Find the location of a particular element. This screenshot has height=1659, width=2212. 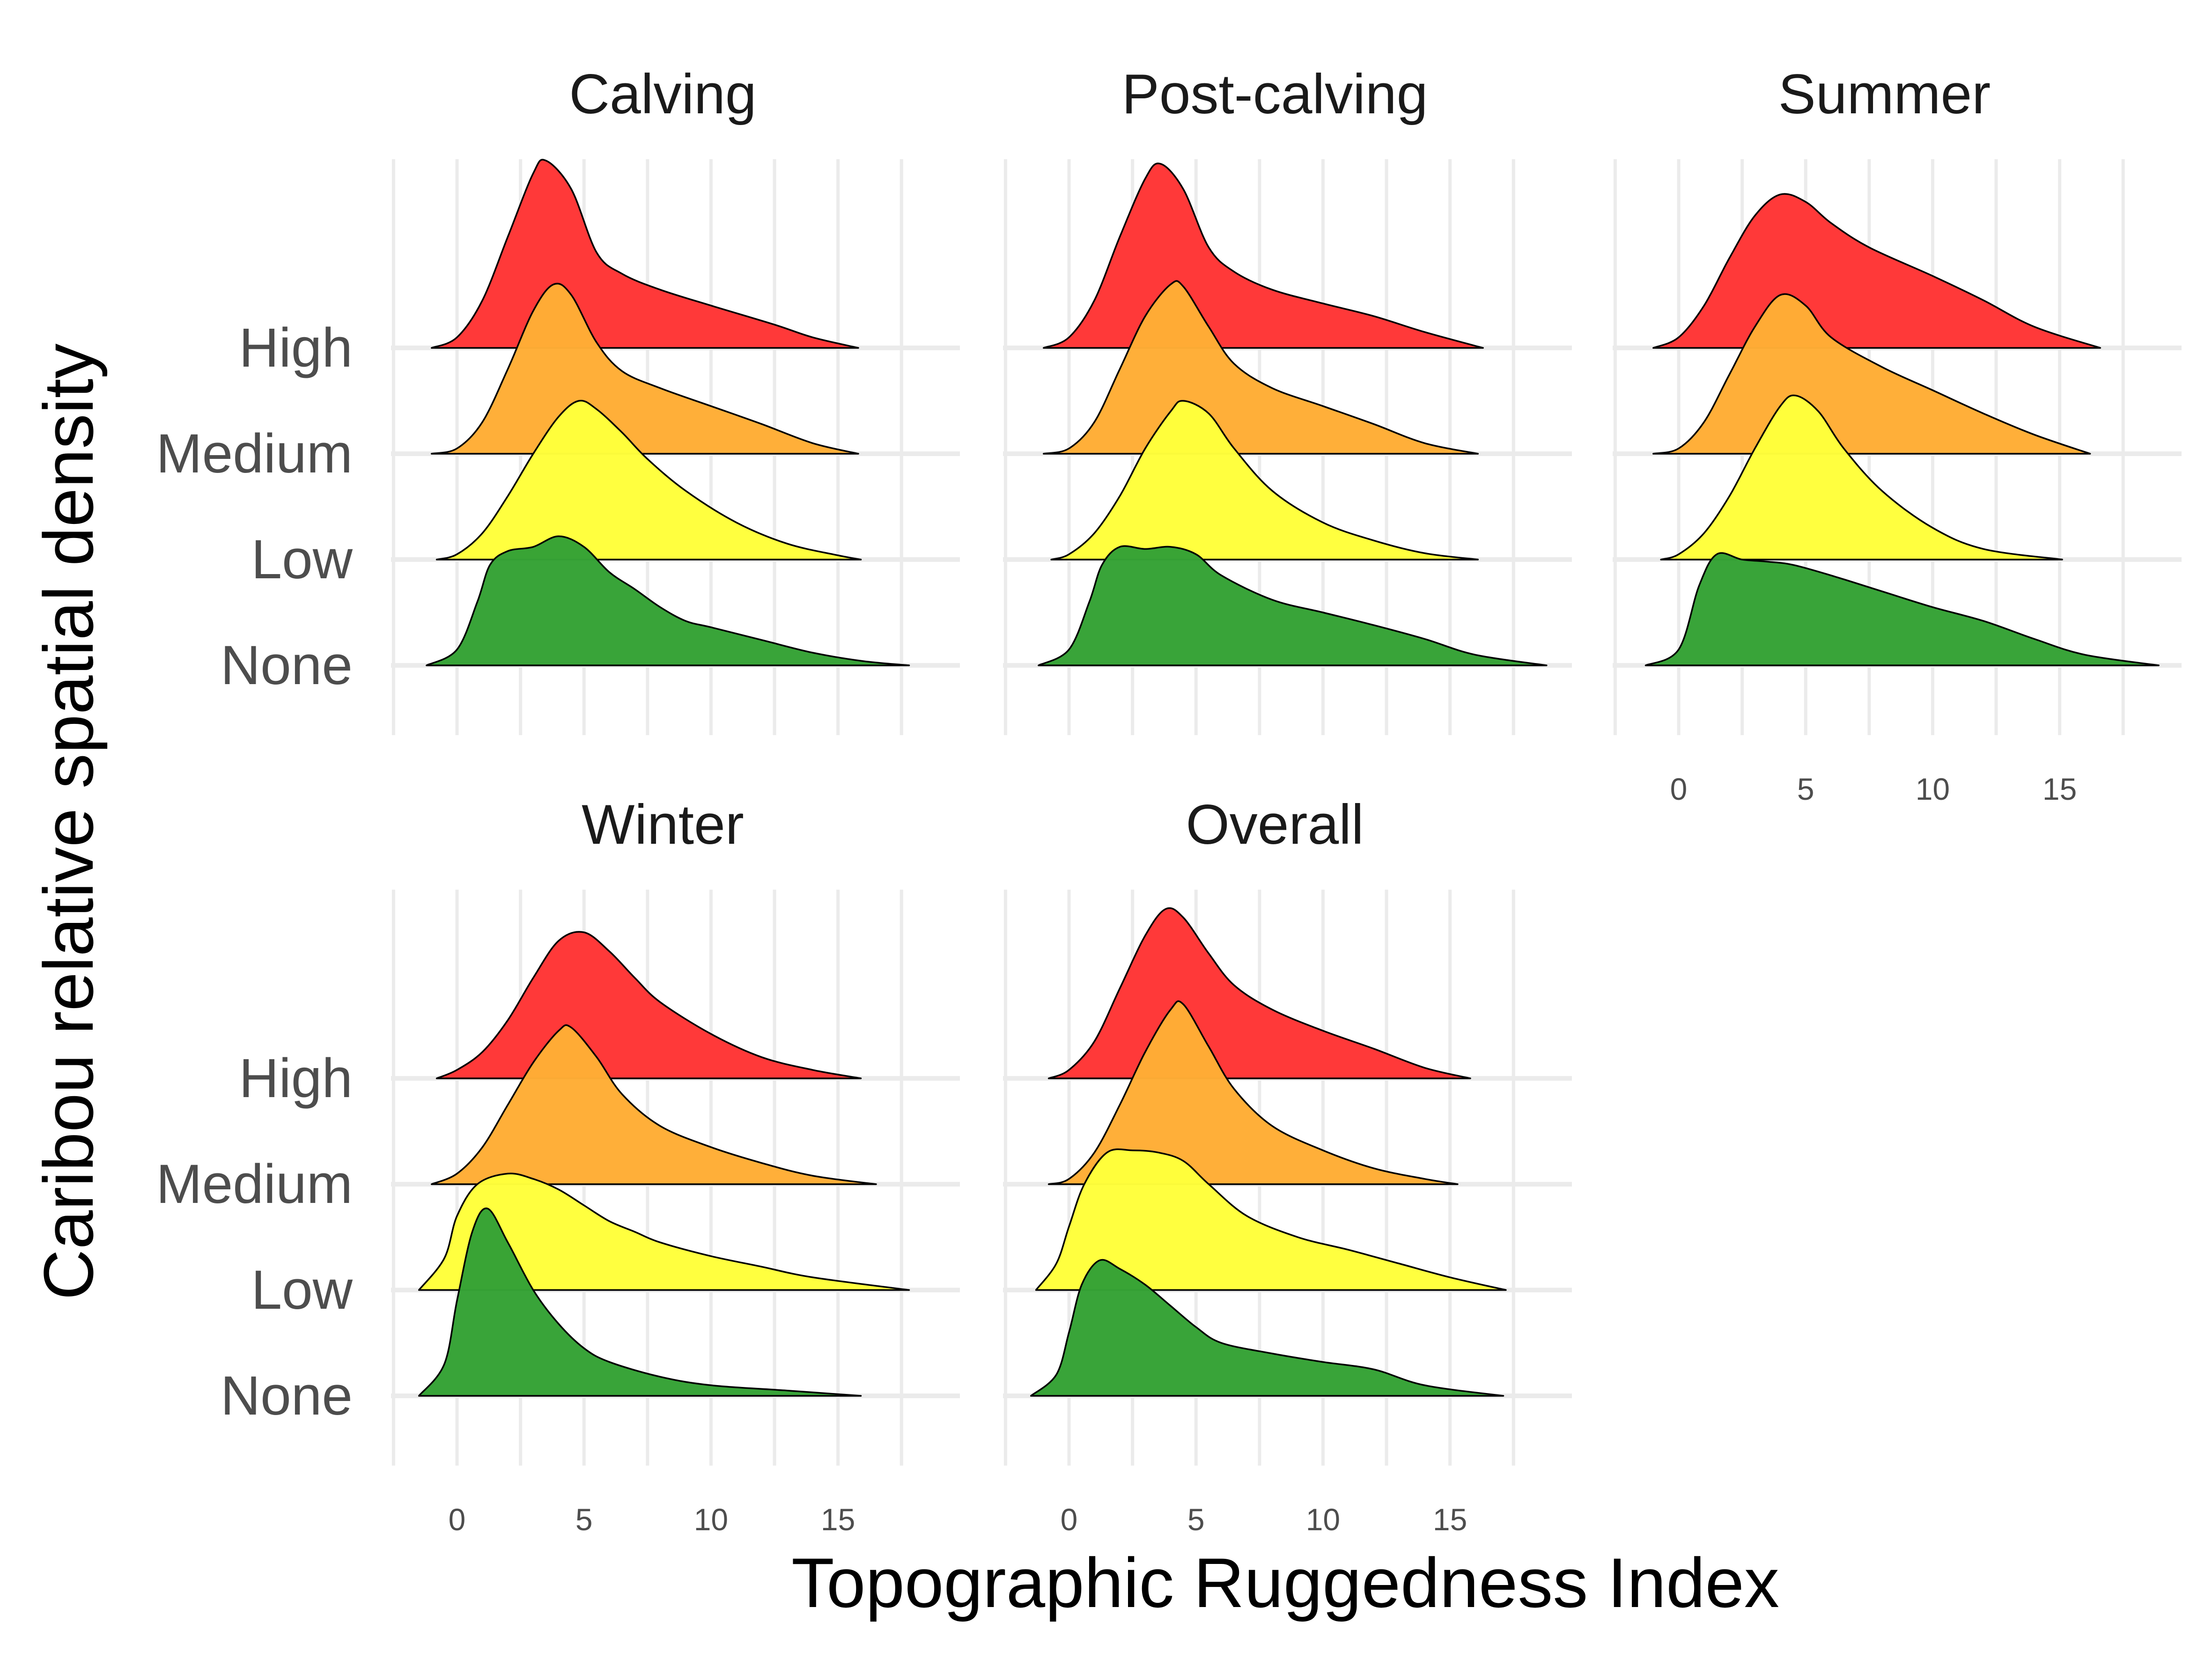

ridge-winter-low is located at coordinates (664, 1232).